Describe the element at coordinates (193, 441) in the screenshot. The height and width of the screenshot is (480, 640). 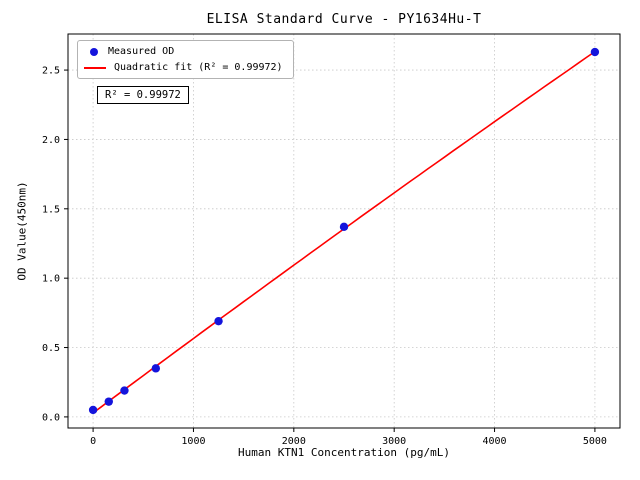
I see `svg-text: 1000` at that location.